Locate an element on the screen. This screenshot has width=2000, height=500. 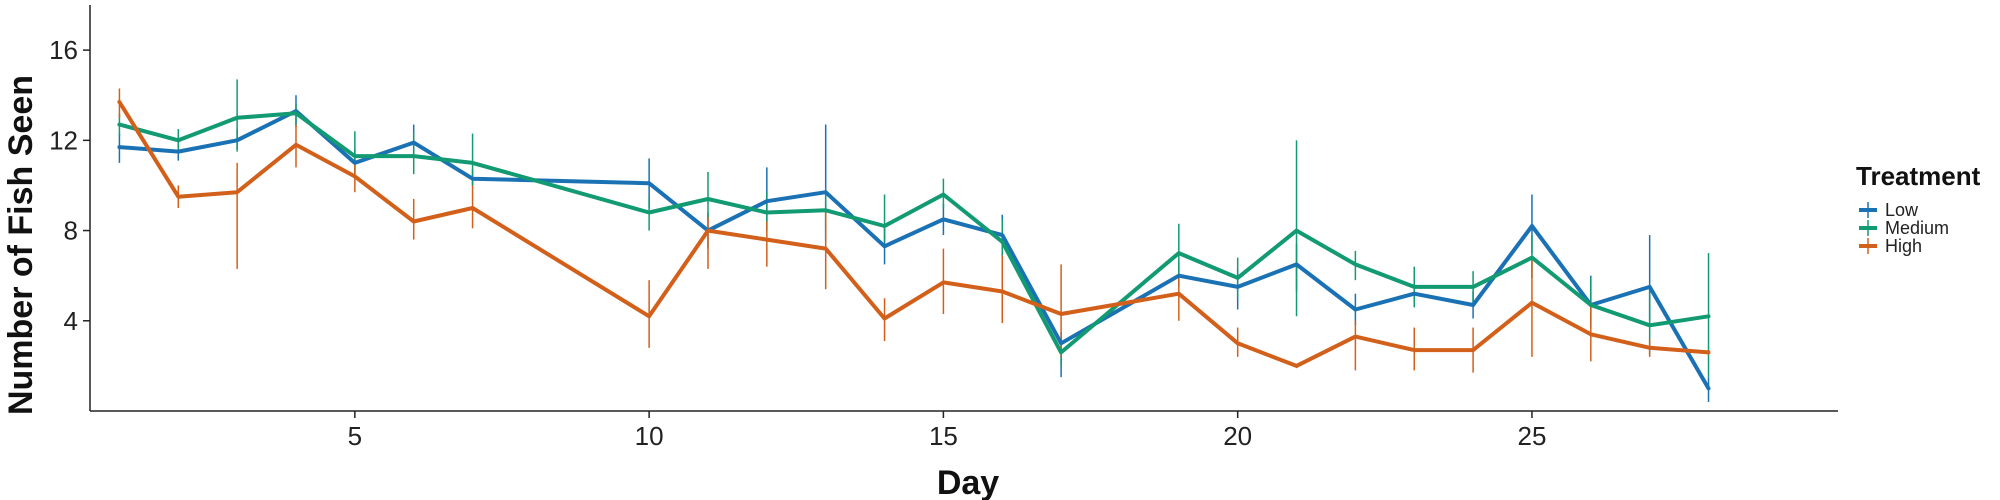
legend-label-medium: Medium is located at coordinates (1917, 228).